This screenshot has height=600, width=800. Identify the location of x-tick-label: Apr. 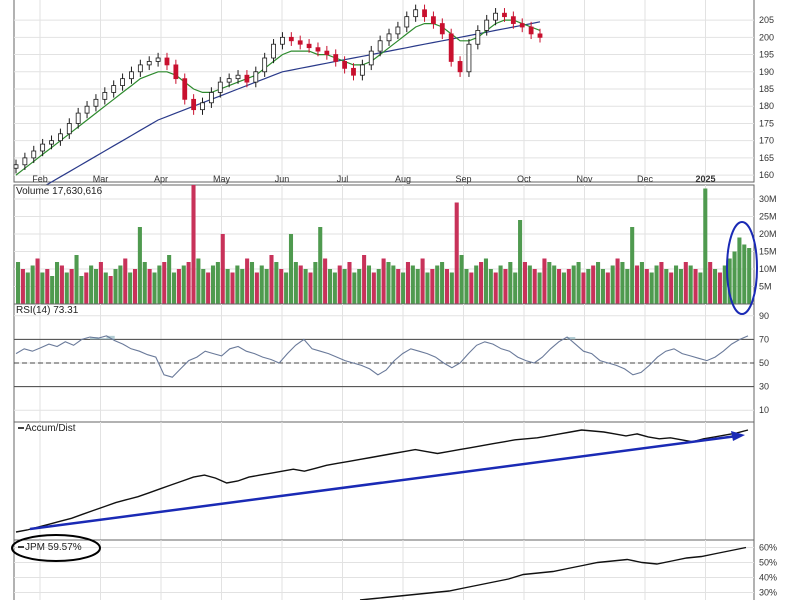
(161, 179).